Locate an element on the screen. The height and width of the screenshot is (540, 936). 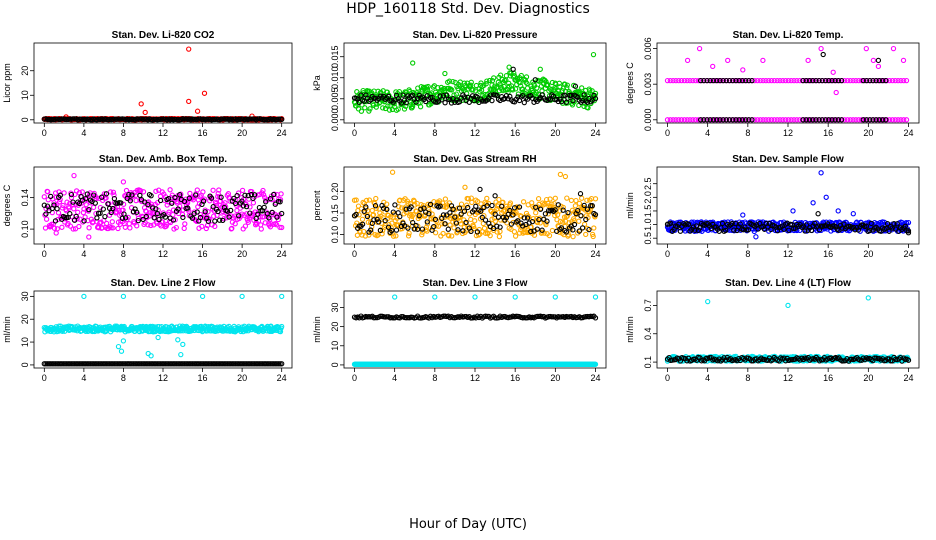
x-tick-label: 0 is located at coordinates (354, 254).